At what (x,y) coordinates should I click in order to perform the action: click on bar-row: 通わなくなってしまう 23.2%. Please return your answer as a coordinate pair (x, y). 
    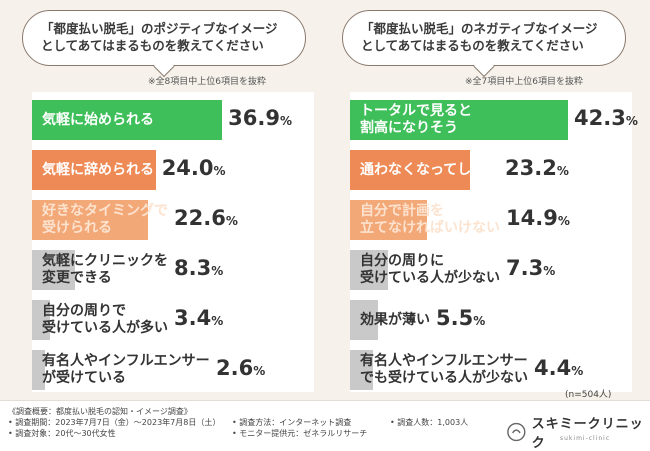
    Looking at the image, I should click on (491, 170).